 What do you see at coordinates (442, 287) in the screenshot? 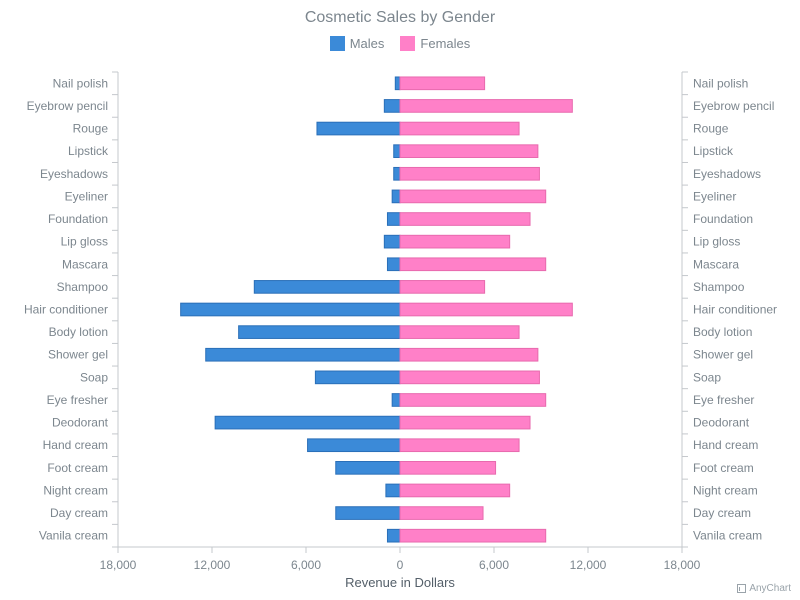
I see `bar-females-shampoo` at bounding box center [442, 287].